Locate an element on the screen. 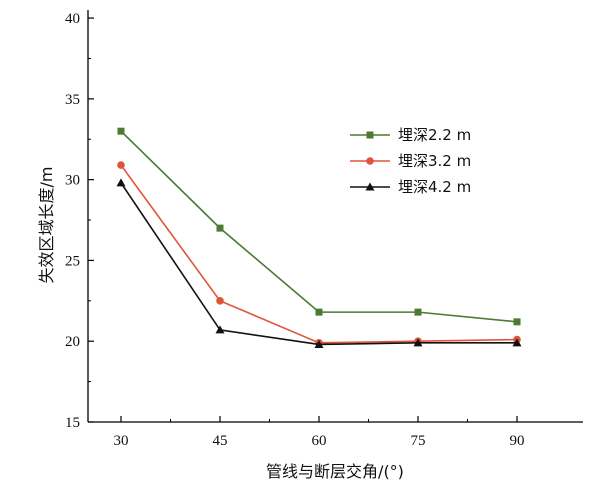 This screenshot has height=490, width=606. legend-item: 埋深3.2 m is located at coordinates (410, 161).